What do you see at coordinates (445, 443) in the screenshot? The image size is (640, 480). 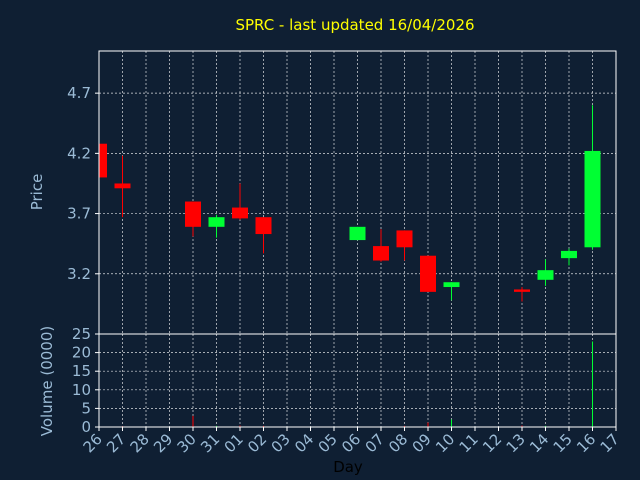 I see `x-tick-label: 10` at bounding box center [445, 443].